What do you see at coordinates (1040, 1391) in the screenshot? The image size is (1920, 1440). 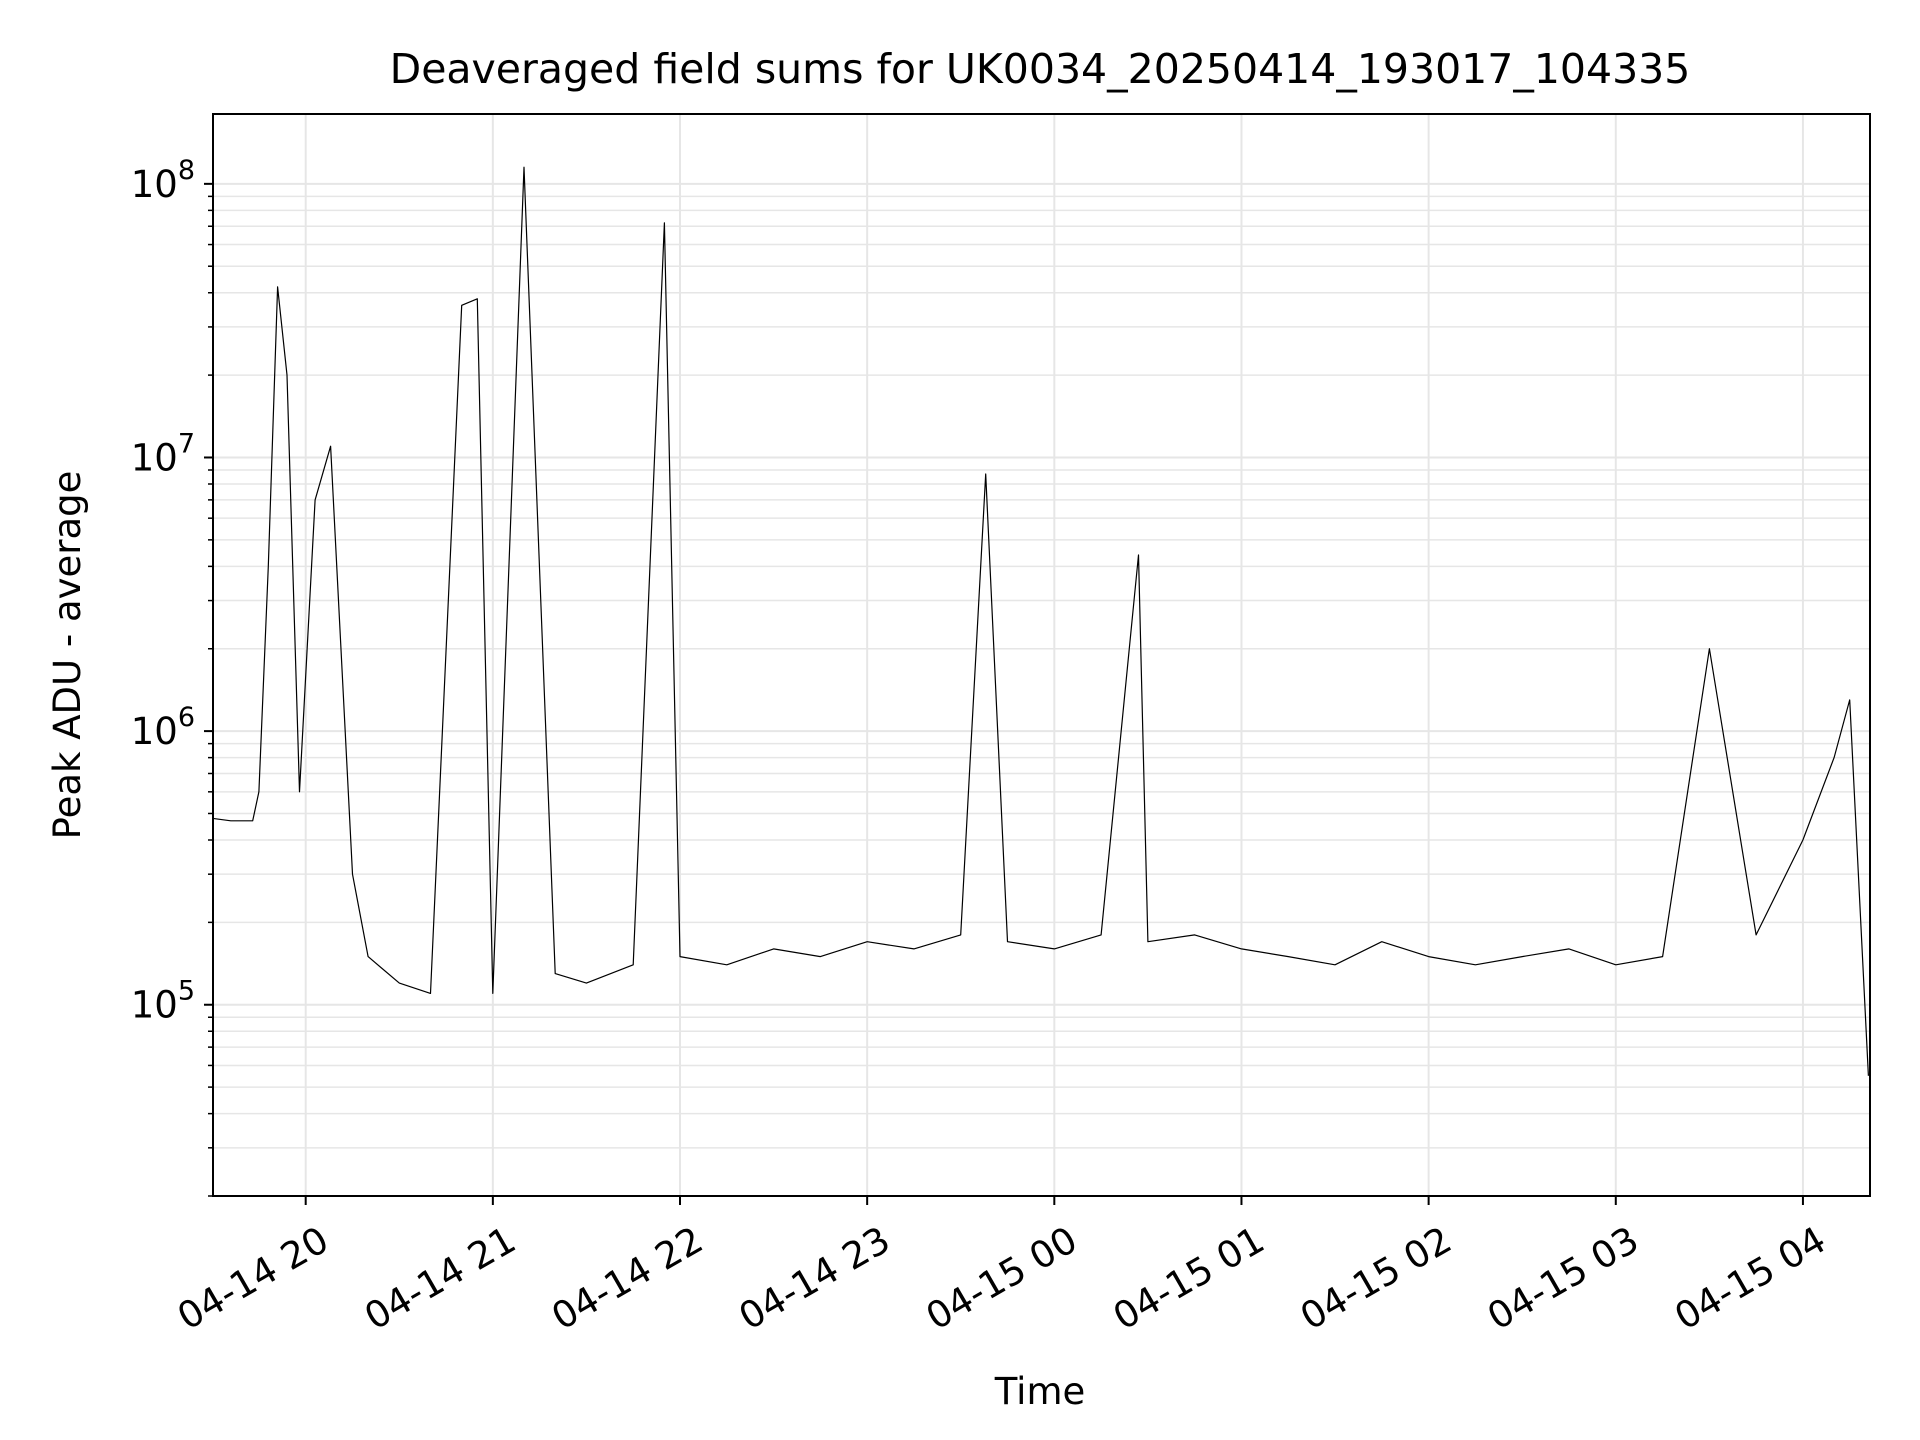 I see `x-axis-label: Time` at bounding box center [1040, 1391].